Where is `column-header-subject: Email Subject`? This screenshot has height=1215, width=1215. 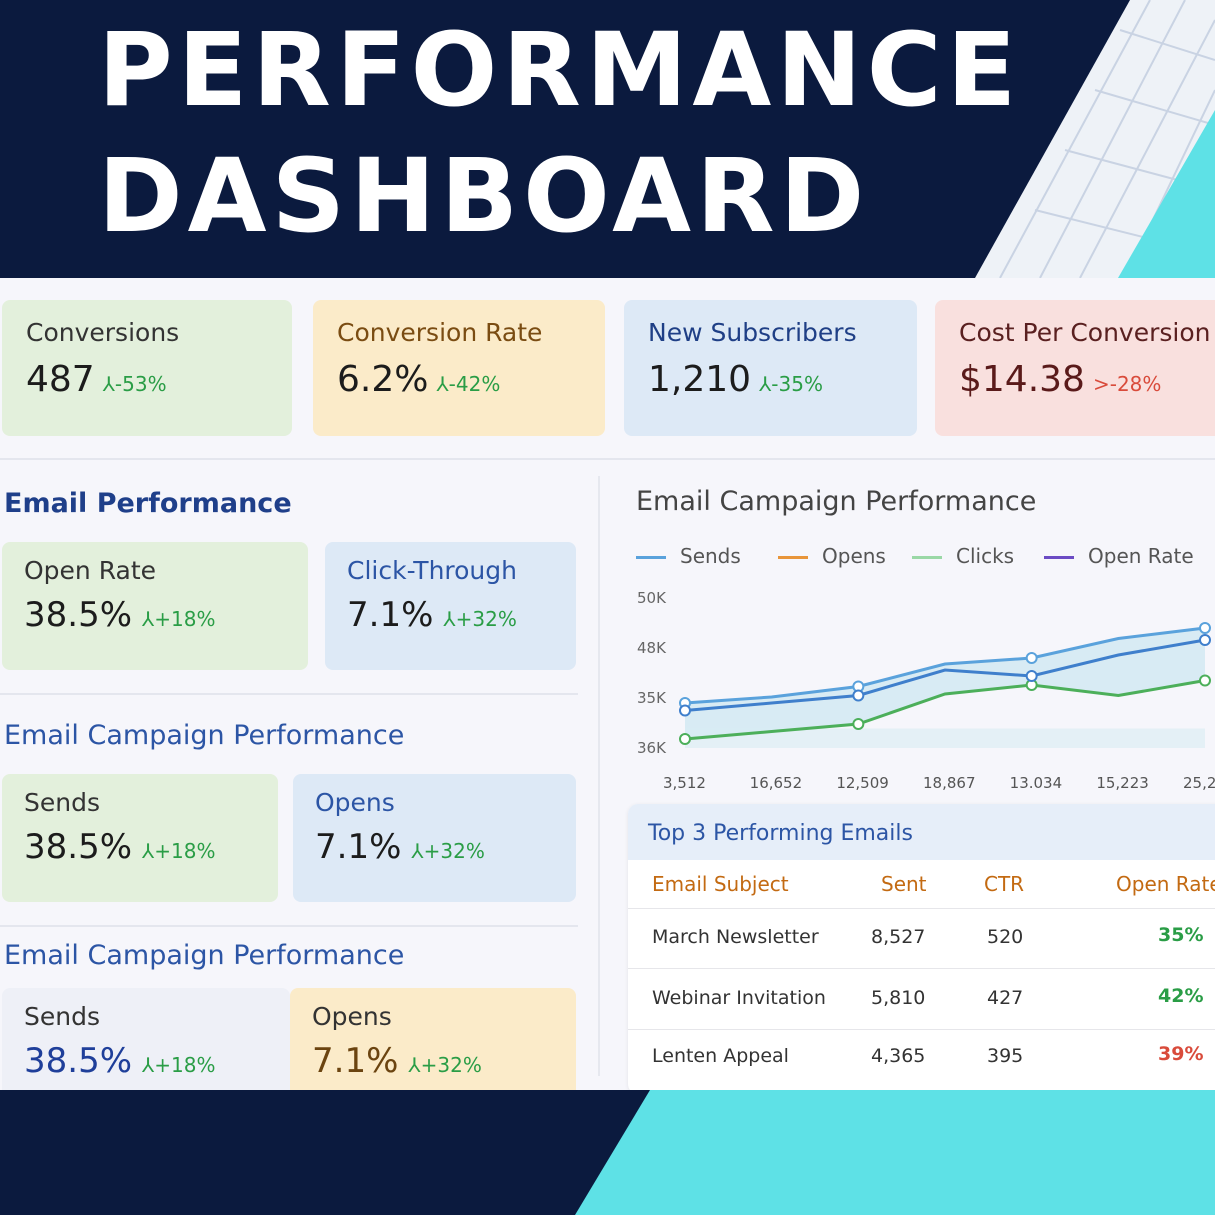 column-header-subject: Email Subject is located at coordinates (720, 884).